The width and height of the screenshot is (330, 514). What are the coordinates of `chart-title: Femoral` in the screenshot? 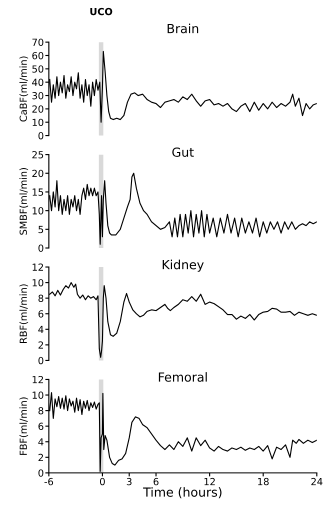 It's located at (182, 377).